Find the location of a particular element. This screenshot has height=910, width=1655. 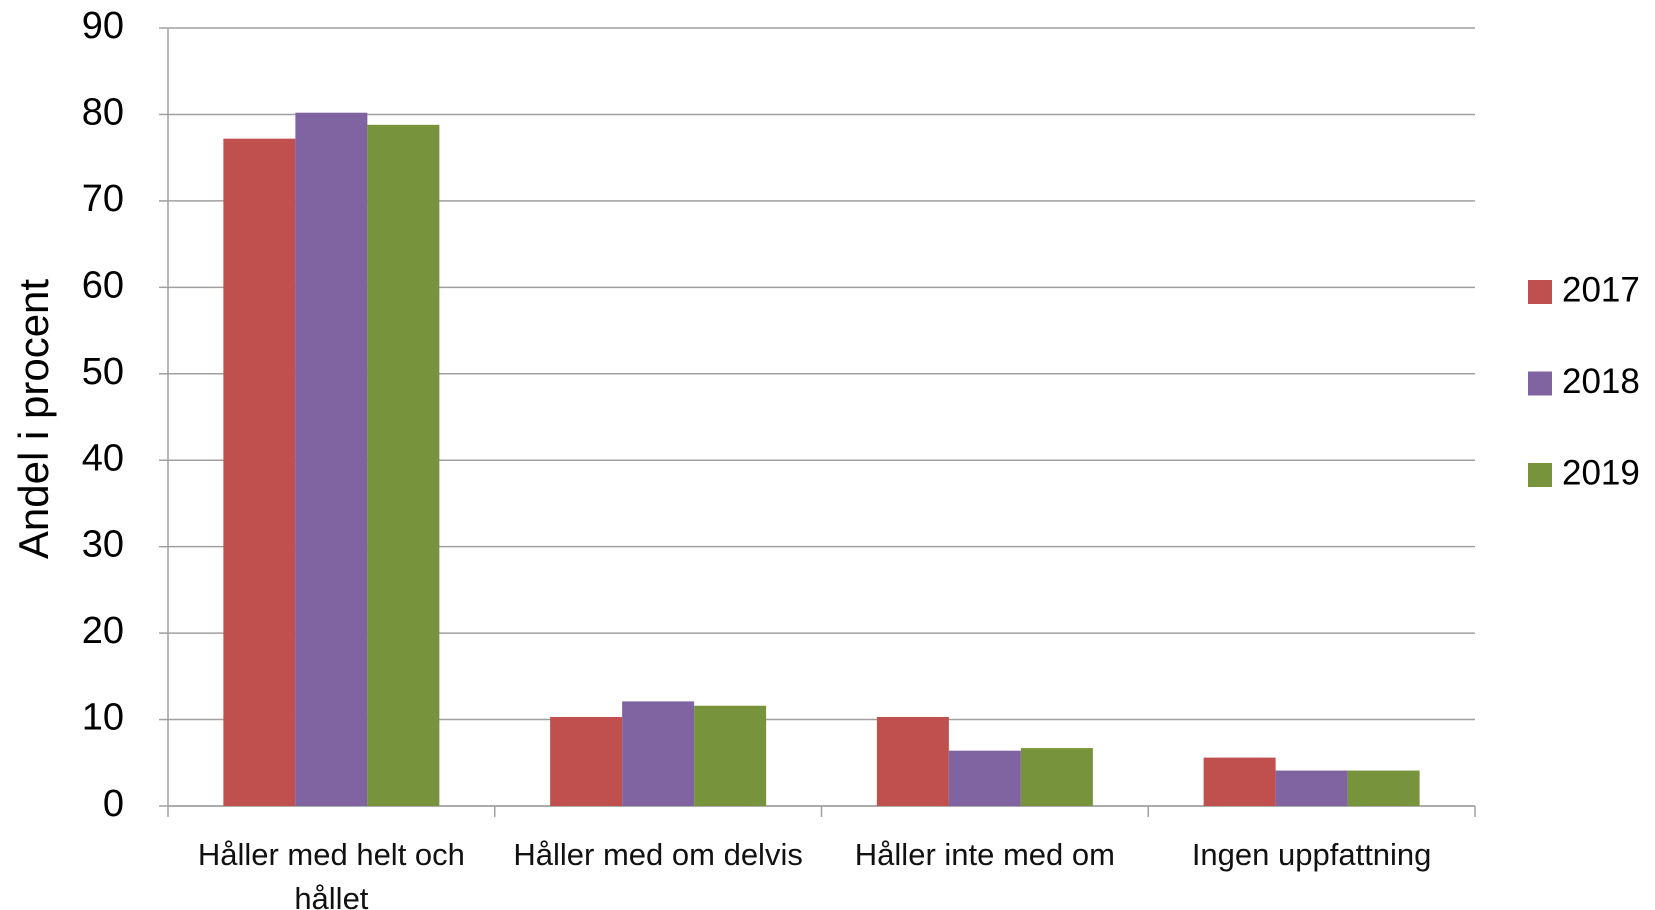

y-tick-label: 90 is located at coordinates (103, 26).